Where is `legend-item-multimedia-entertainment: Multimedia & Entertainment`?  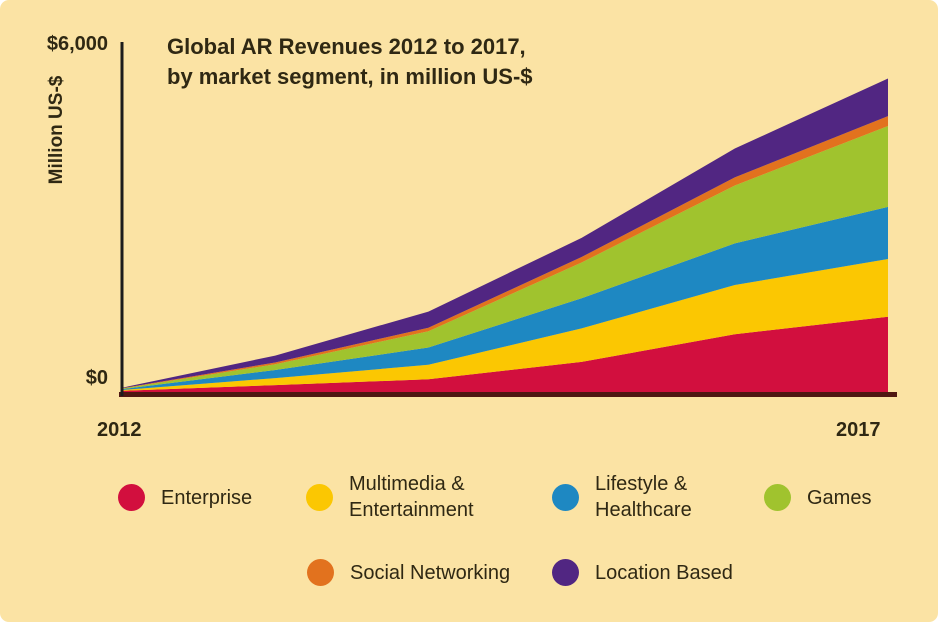
legend-item-multimedia-entertainment: Multimedia & Entertainment is located at coordinates (390, 497).